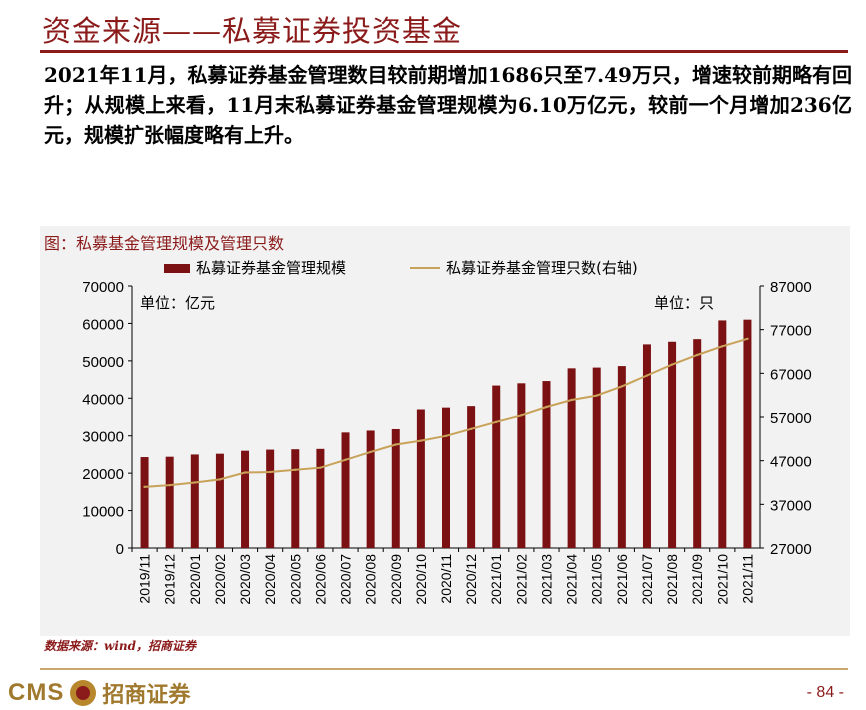 Image resolution: width=866 pixels, height=710 pixels. Describe the element at coordinates (120, 549) in the screenshot. I see `y-left-tick-label: 0` at that location.